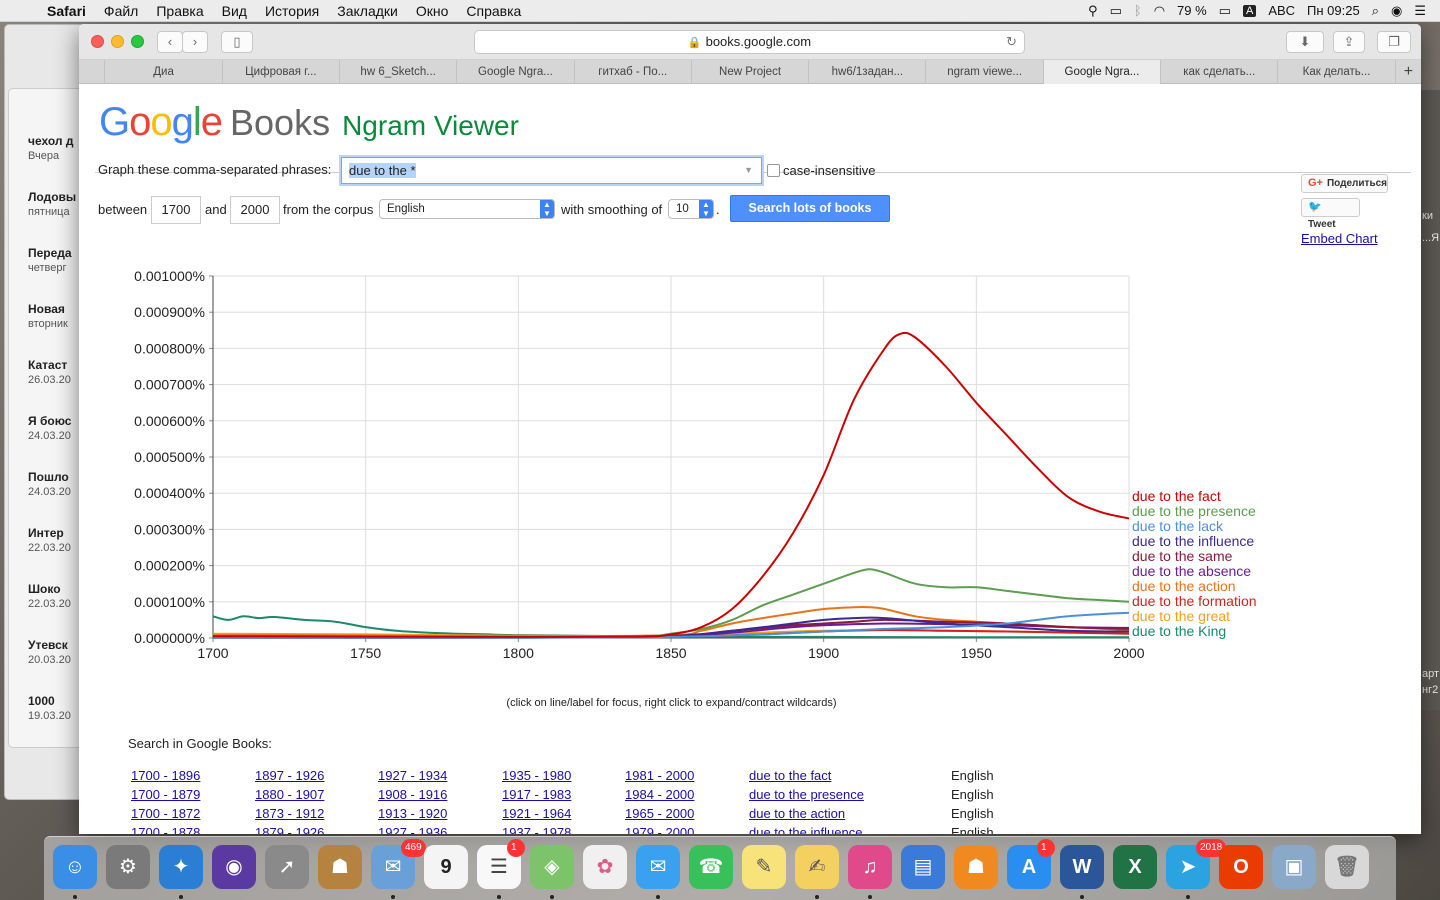 This screenshot has height=900, width=1440. I want to click on contacts-icon: ☗, so click(340, 867).